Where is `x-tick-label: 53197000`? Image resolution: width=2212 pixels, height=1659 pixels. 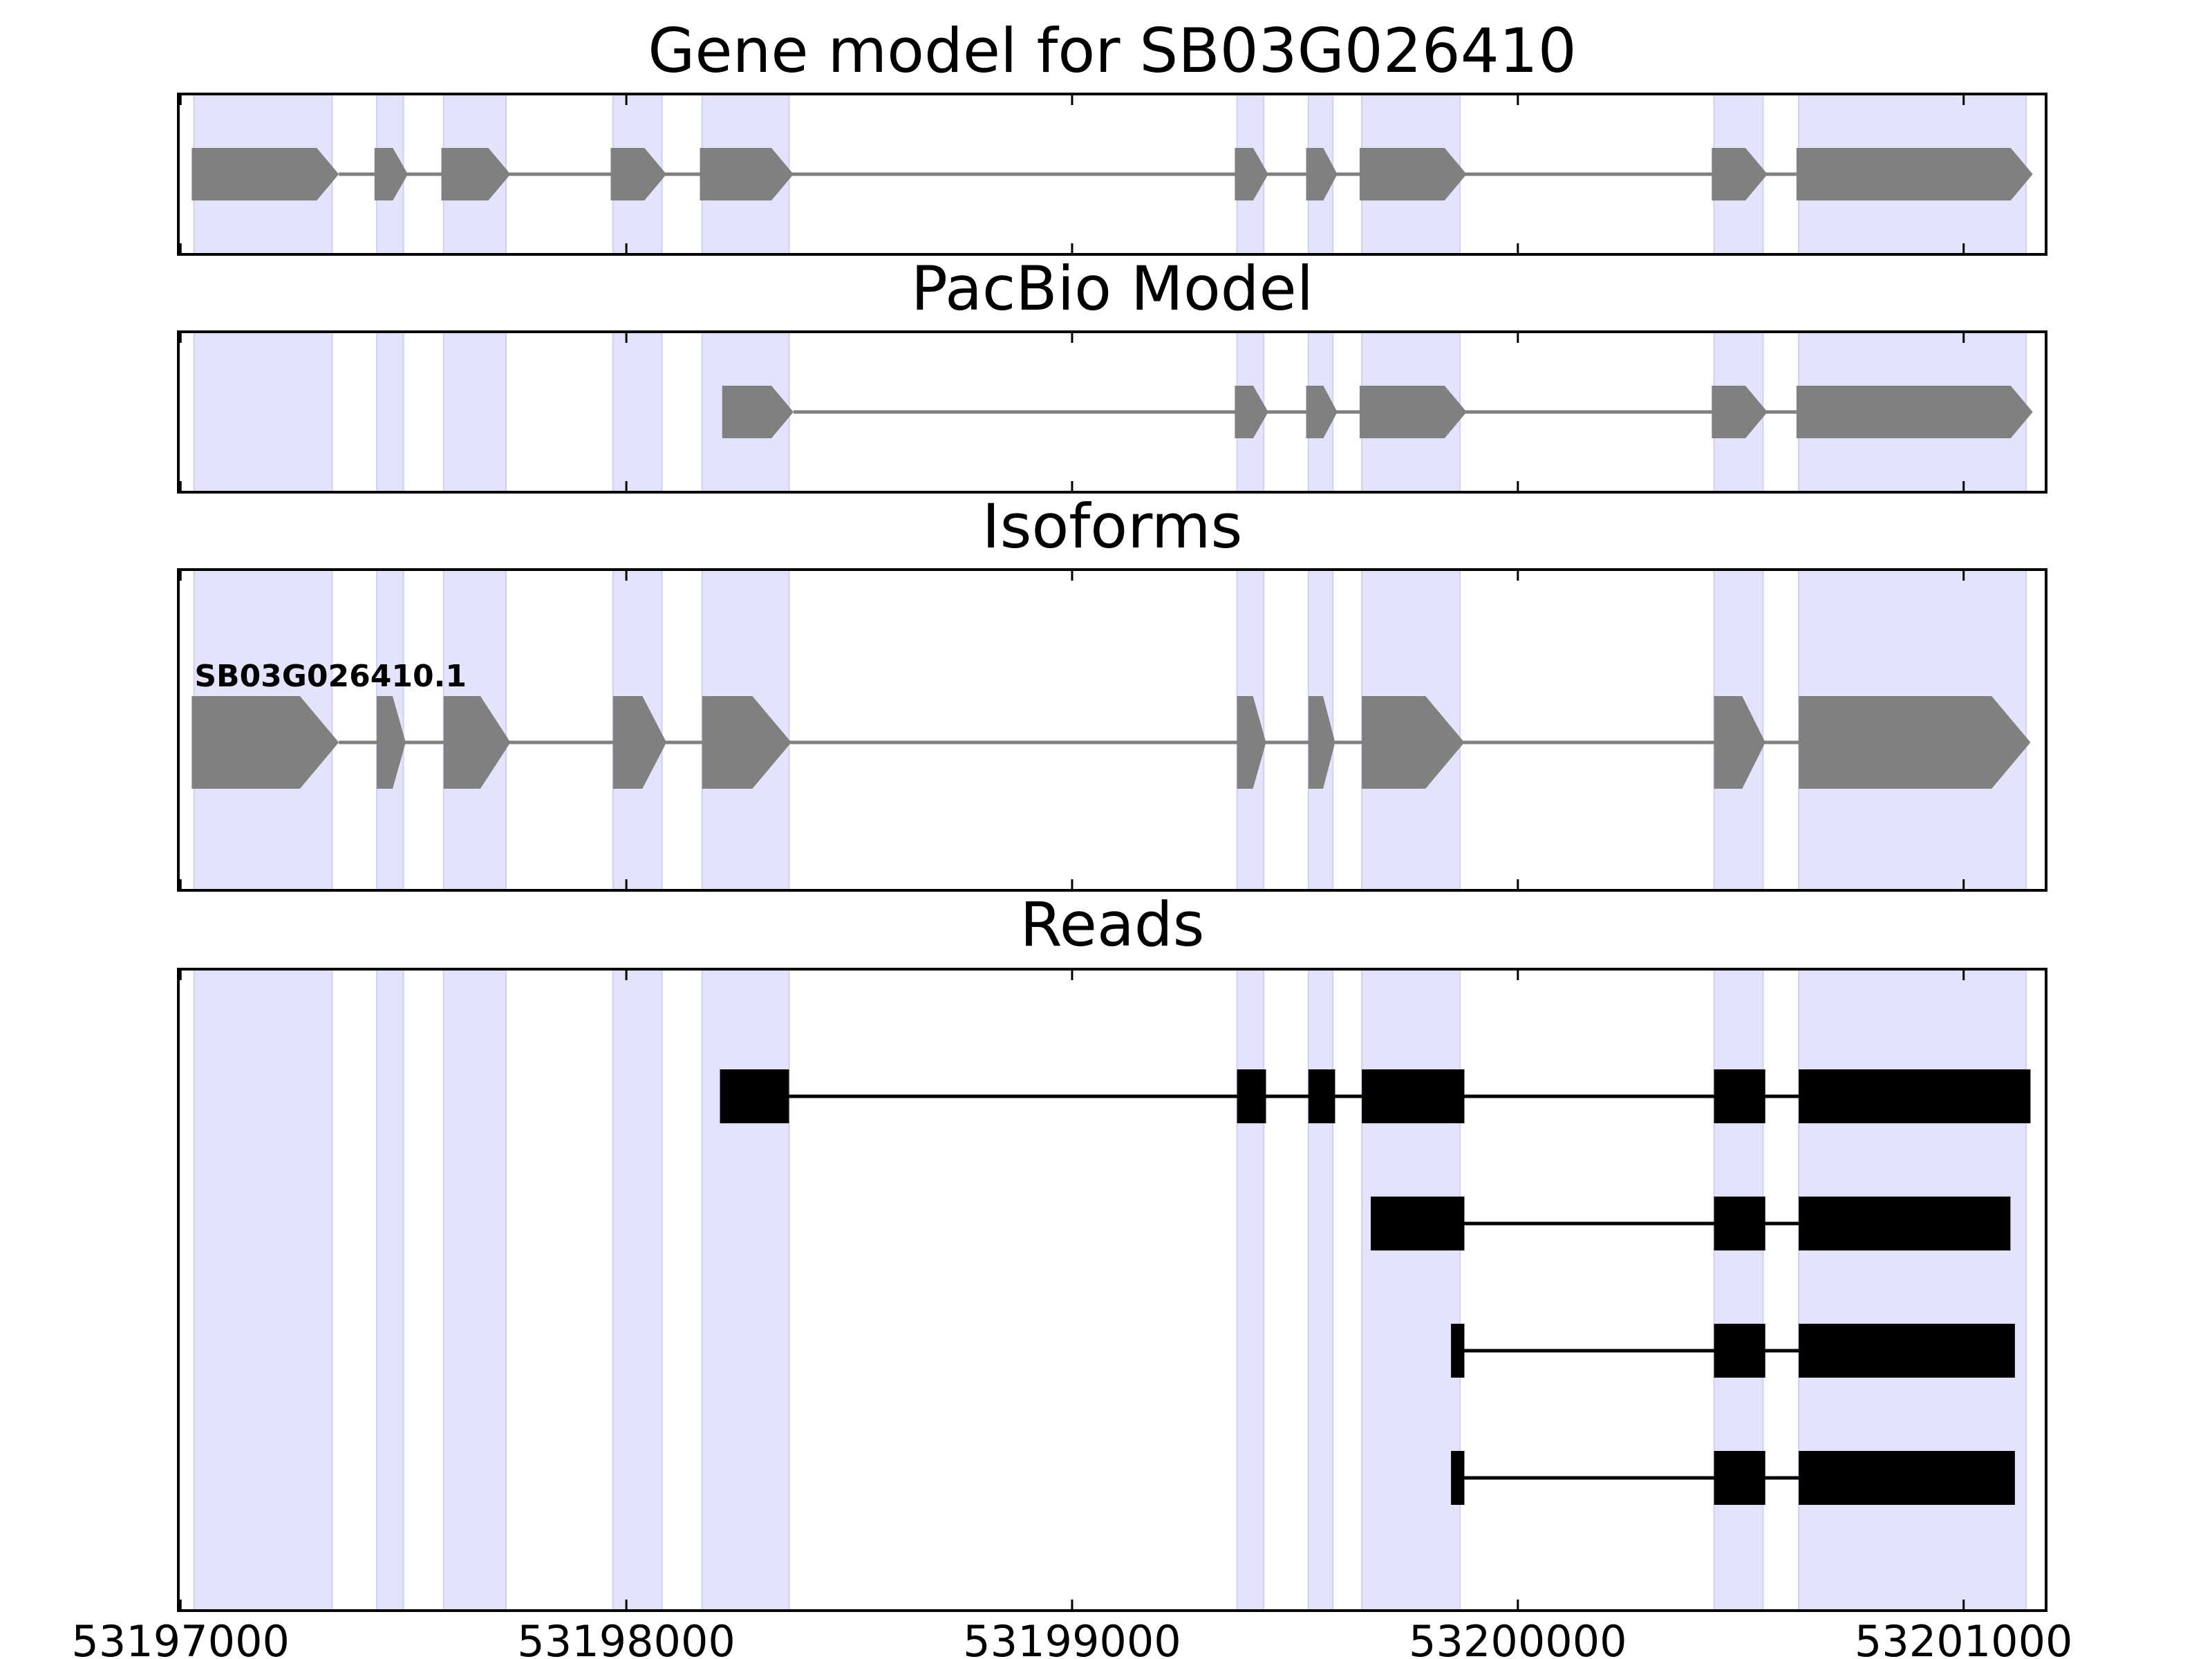 x-tick-label: 53197000 is located at coordinates (180, 1638).